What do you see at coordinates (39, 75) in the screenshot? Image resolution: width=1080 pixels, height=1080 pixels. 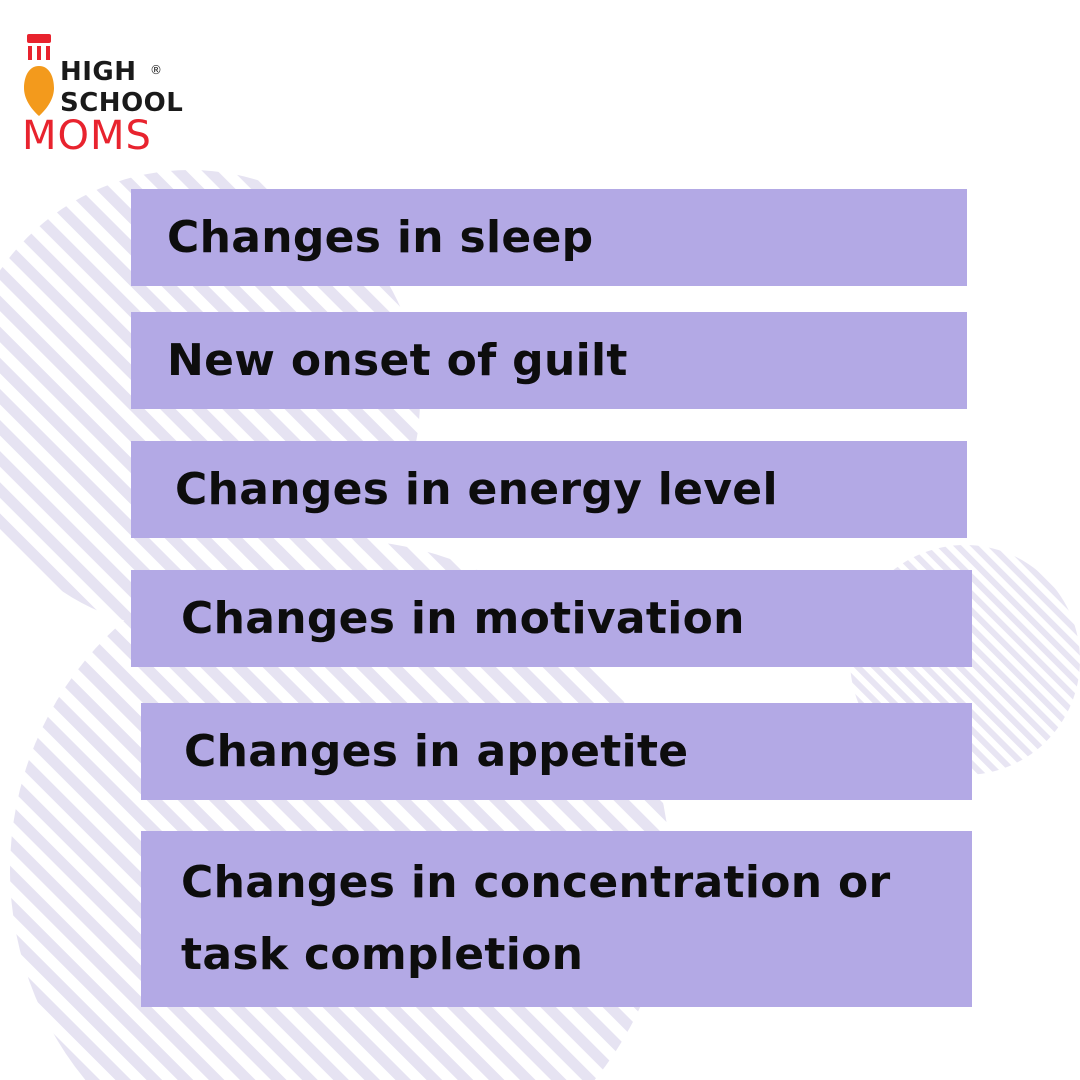 I see `logo-pencil-mark-icon` at bounding box center [39, 75].